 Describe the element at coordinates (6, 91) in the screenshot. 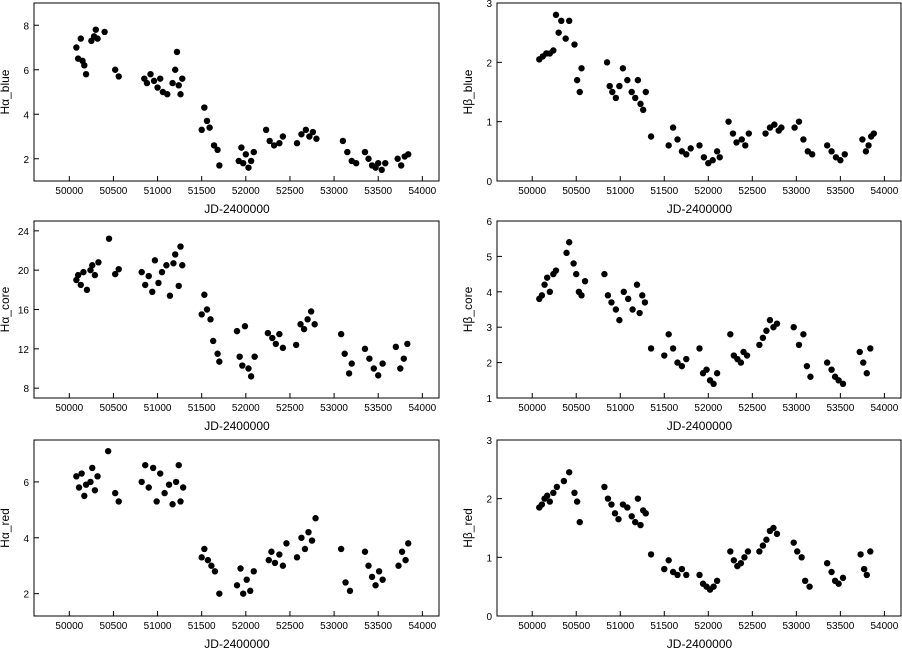

I see `y-axis-title: Hα_blue` at that location.